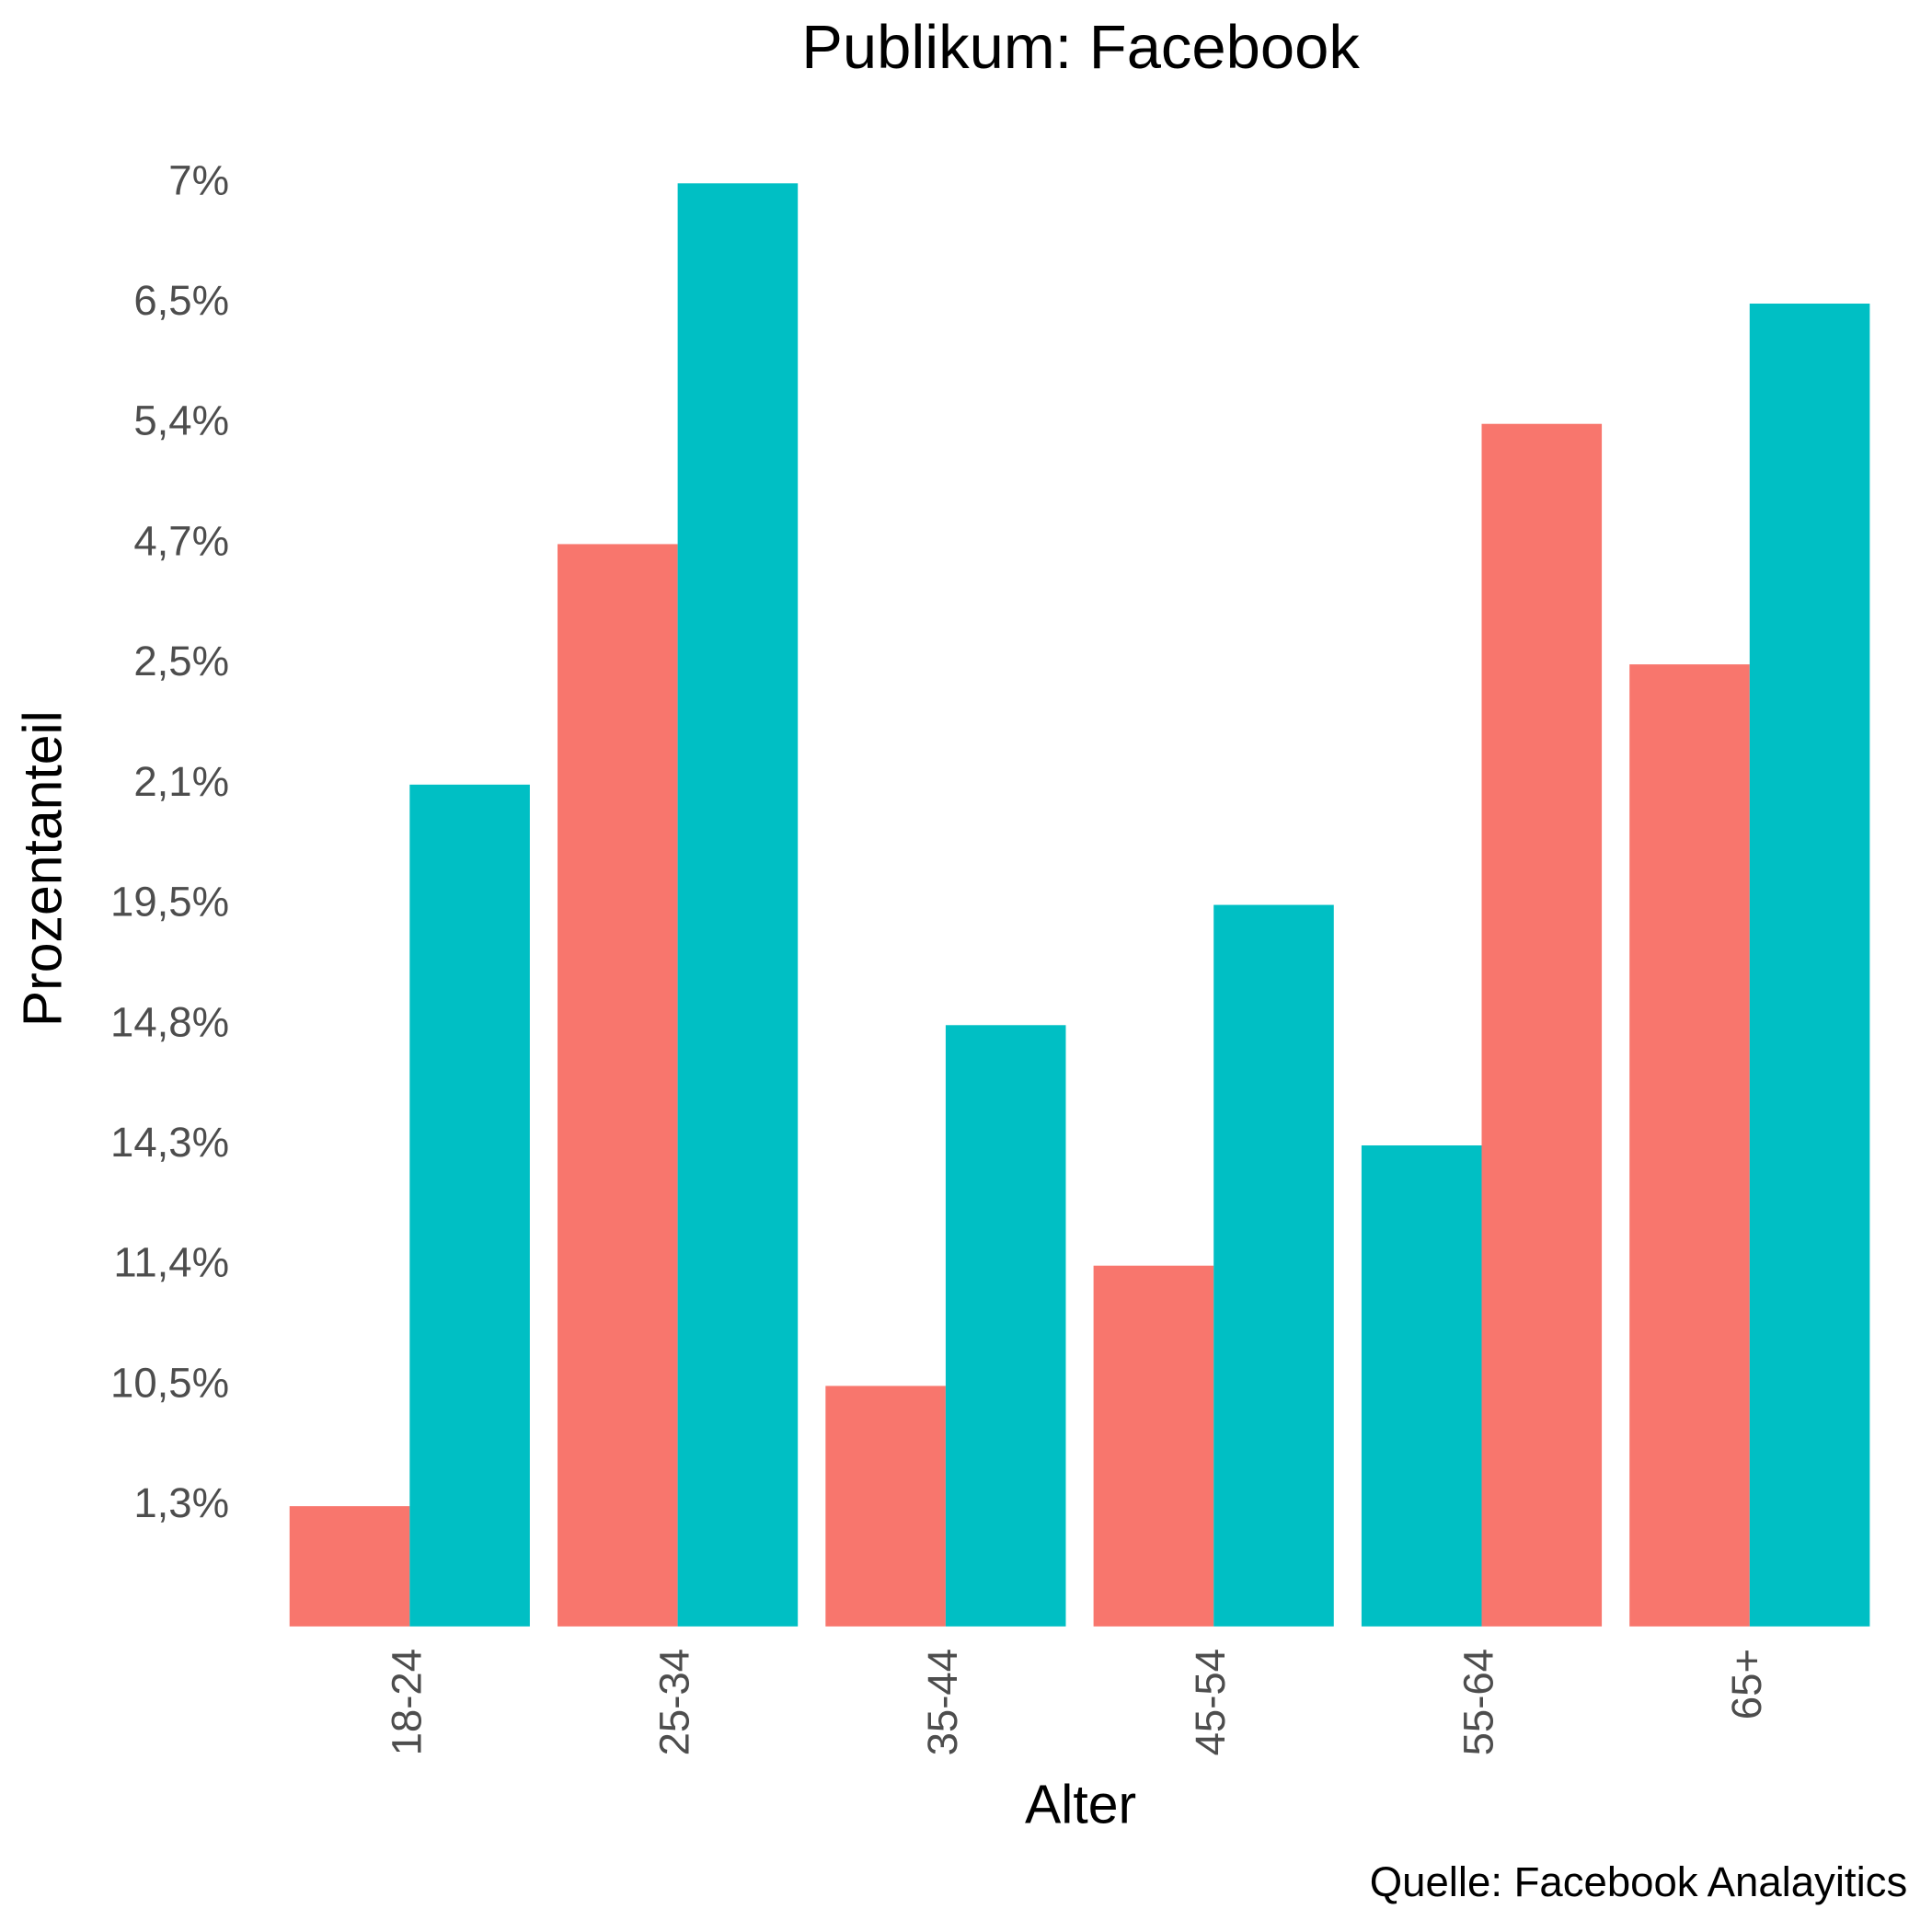 This screenshot has height=1932, width=1932. What do you see at coordinates (1638, 1881) in the screenshot?
I see `caption: Quelle: Facebook Analayitics` at bounding box center [1638, 1881].